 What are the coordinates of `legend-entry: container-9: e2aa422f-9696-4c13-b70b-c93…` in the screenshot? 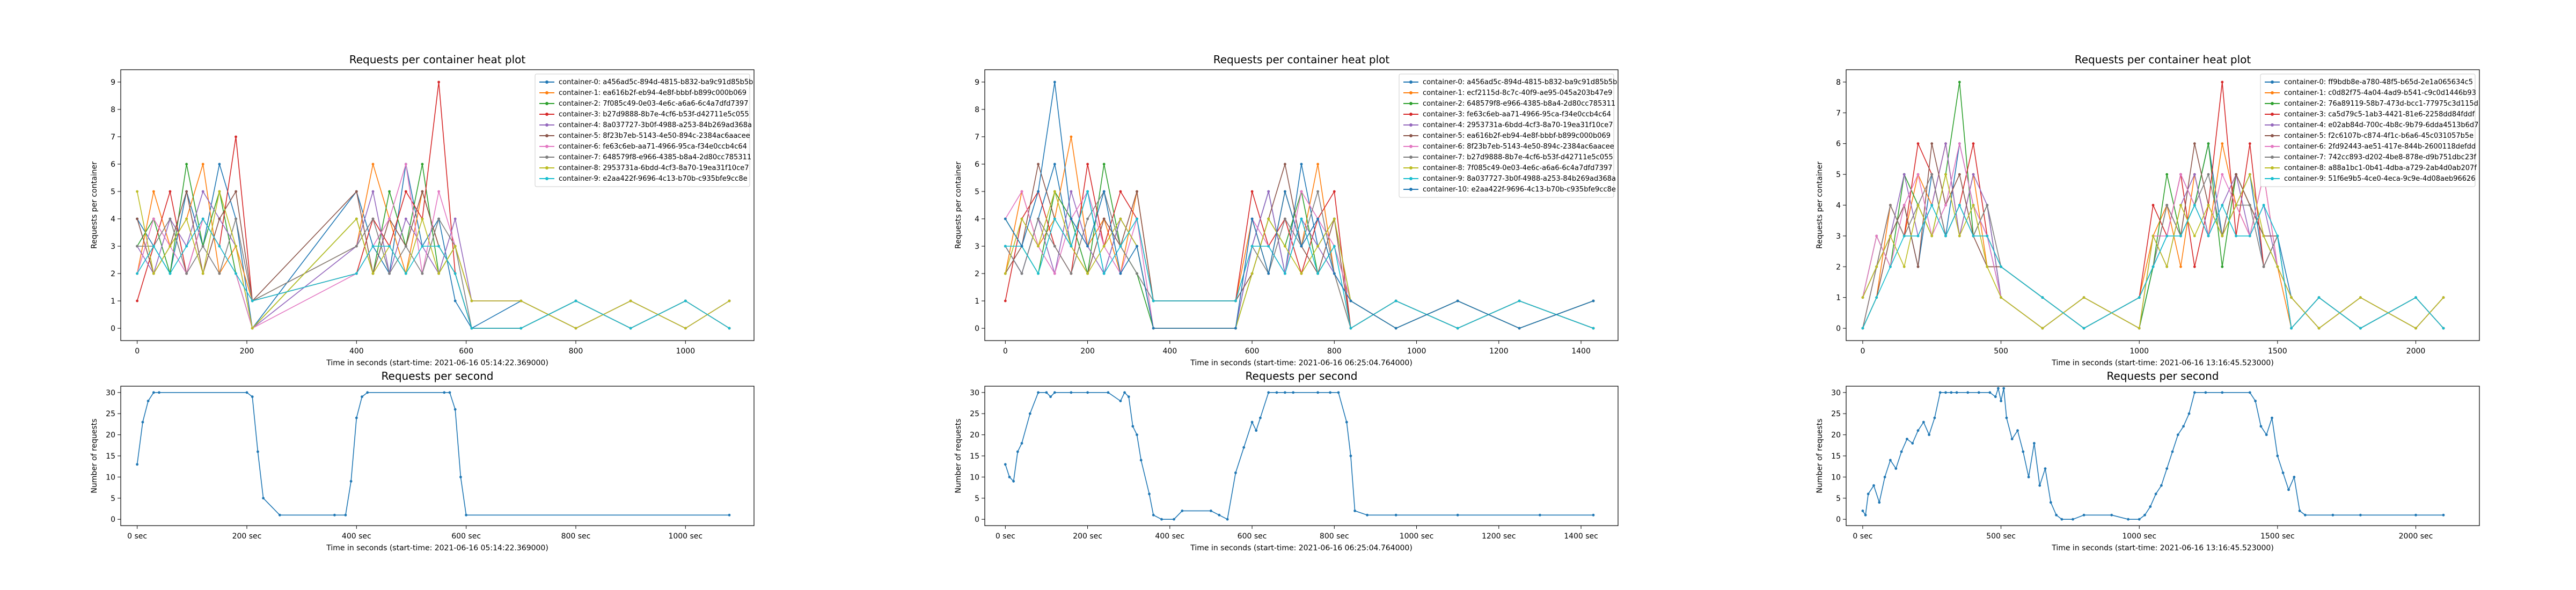 It's located at (653, 179).